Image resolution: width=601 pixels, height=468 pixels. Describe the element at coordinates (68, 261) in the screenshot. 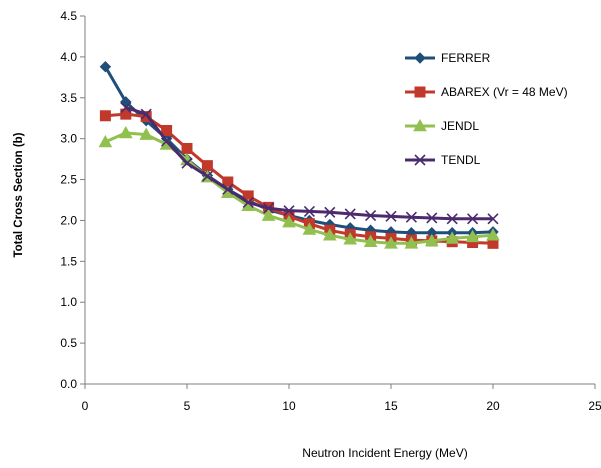

I see `y-tick-label: 1.5` at that location.